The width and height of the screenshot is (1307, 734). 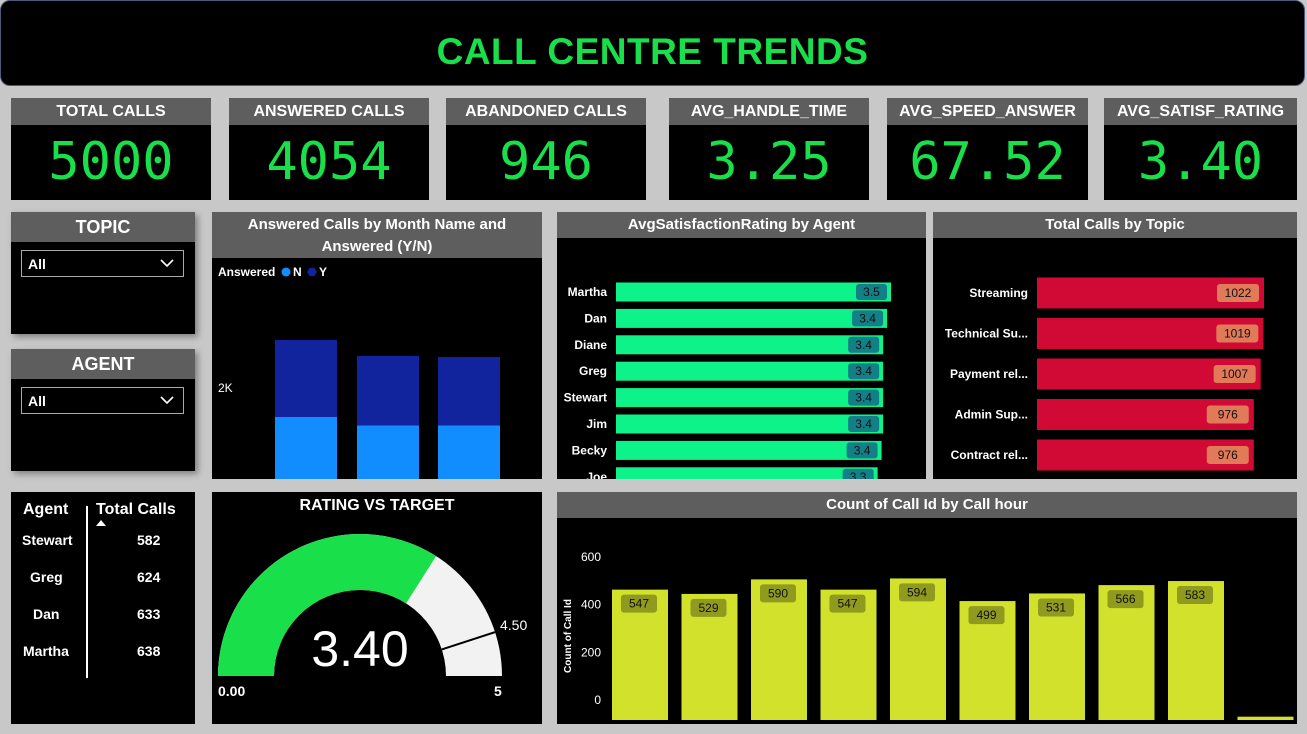 I want to click on legend-label: N, so click(x=297, y=272).